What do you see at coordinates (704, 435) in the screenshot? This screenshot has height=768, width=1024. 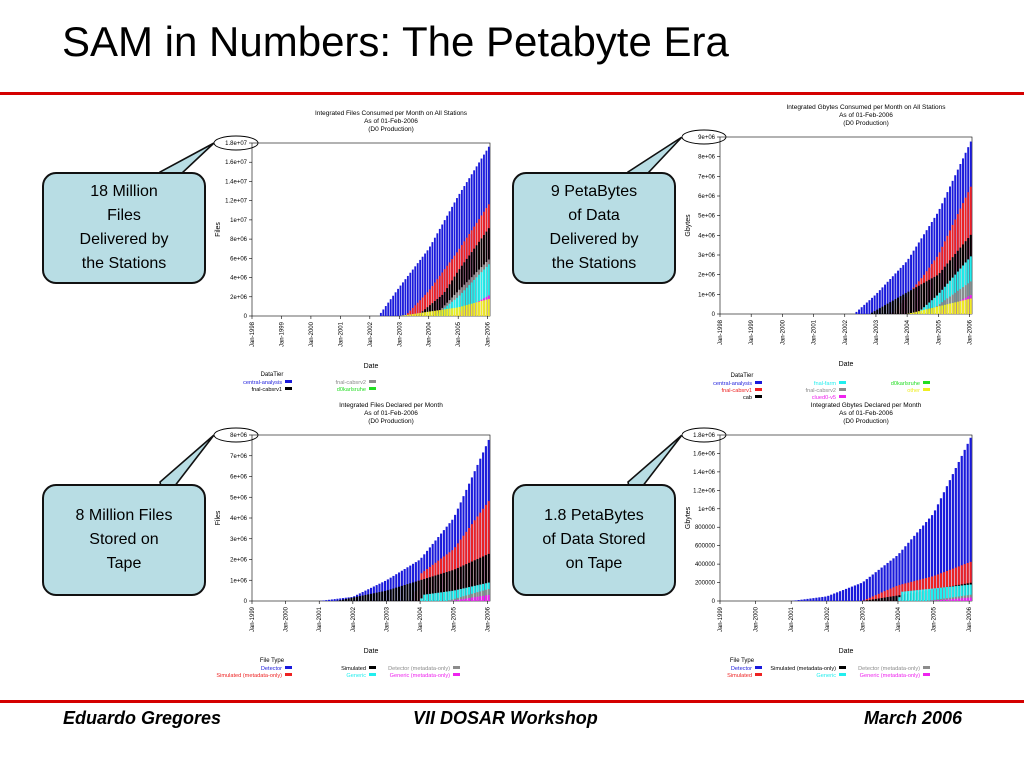 I see `callout-value-ring` at bounding box center [704, 435].